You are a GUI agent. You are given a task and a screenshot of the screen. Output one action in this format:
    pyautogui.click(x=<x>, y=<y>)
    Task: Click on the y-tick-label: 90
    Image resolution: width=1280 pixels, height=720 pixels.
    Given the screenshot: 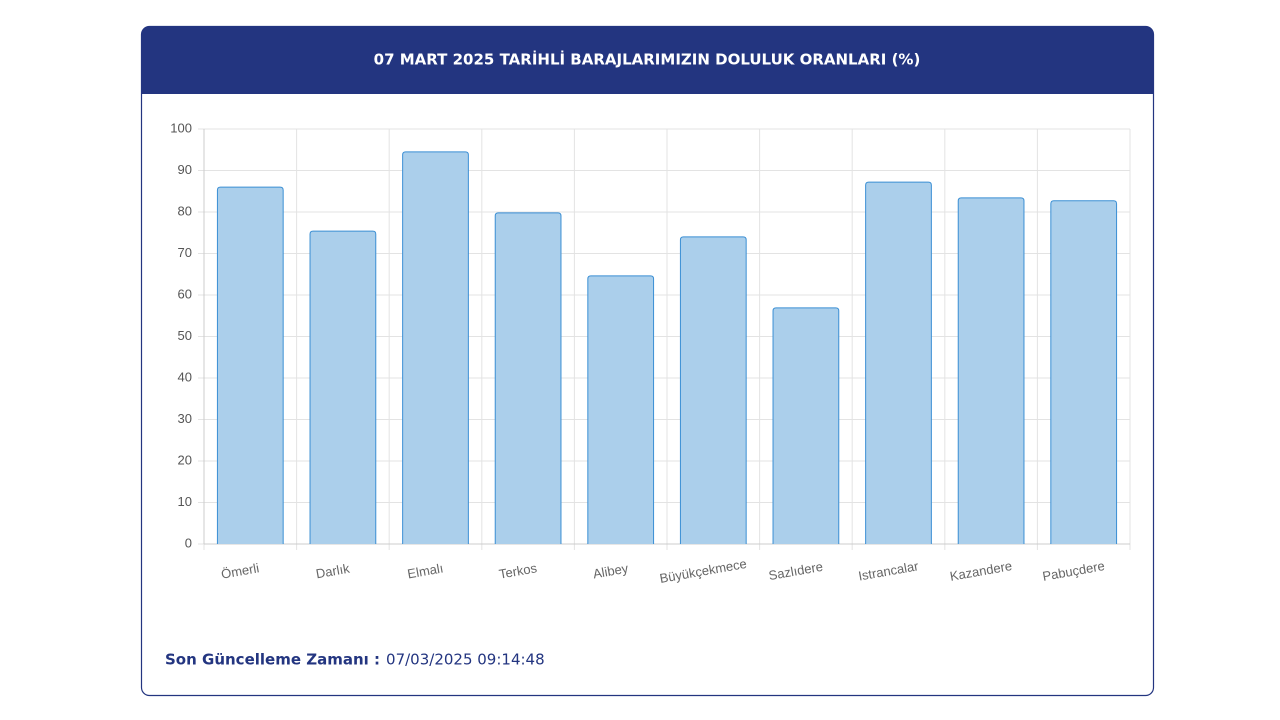 What is the action you would take?
    pyautogui.click(x=185, y=169)
    